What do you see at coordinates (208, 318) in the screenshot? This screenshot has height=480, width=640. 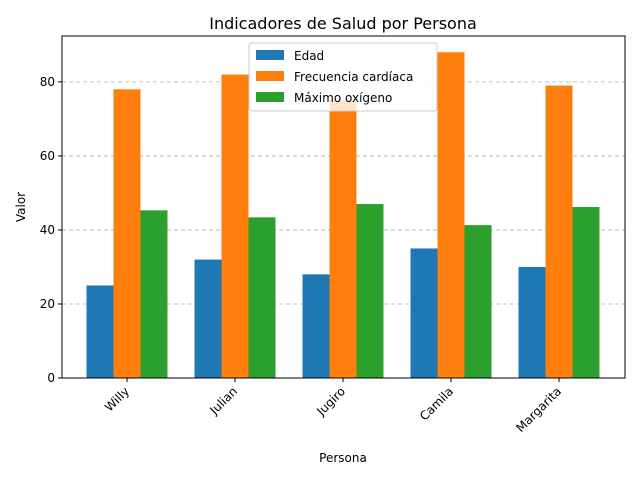 I see `bar-edad-julian` at bounding box center [208, 318].